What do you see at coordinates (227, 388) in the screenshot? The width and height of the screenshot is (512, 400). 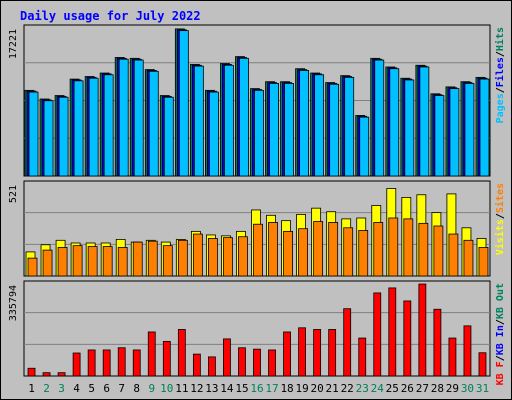 I see `day-label-14: 14` at bounding box center [227, 388].